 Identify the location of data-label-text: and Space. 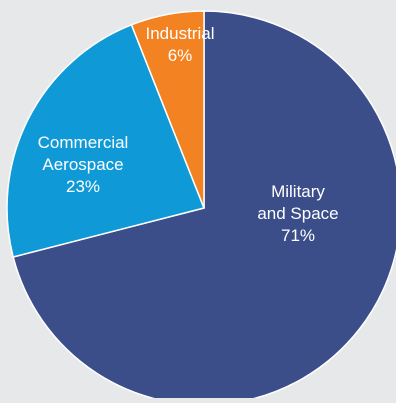
(297, 213).